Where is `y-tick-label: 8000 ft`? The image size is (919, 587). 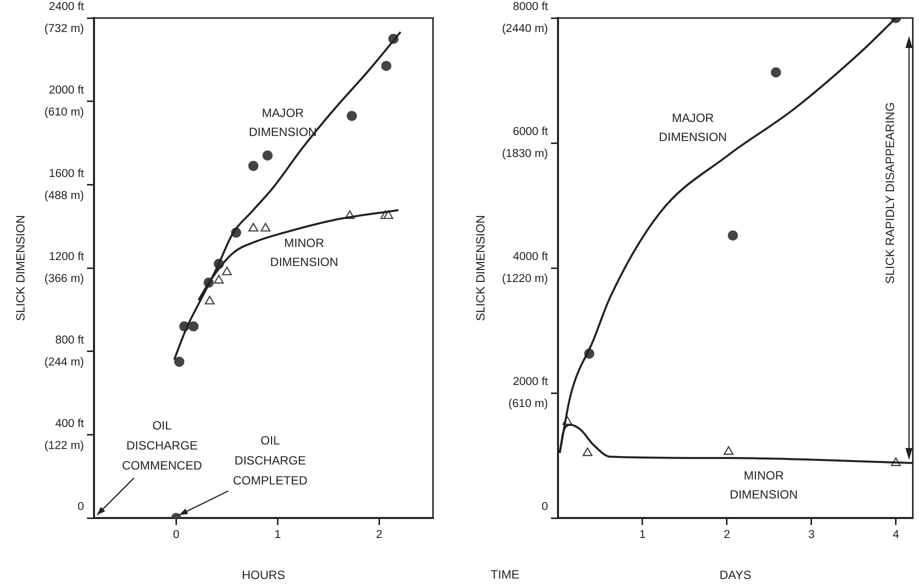 y-tick-label: 8000 ft is located at coordinates (530, 7).